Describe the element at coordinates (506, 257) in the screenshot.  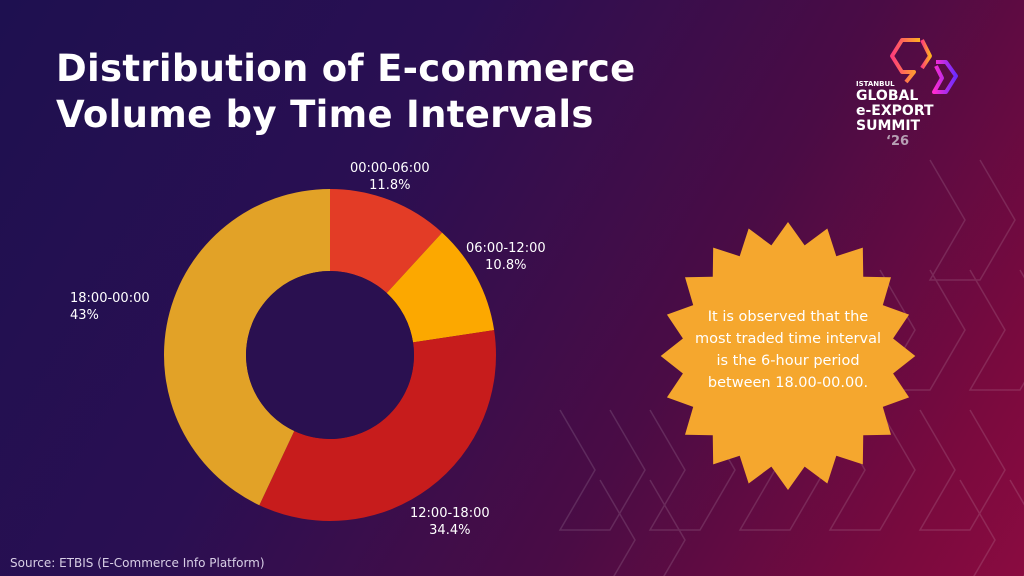
I see `label-06-12: 06:00-12:00 10.8%` at that location.